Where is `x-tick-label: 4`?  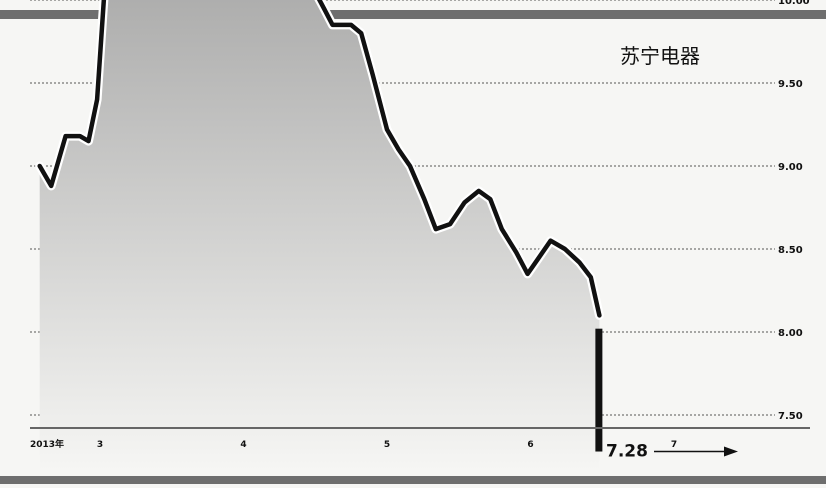
x-tick-label: 4 is located at coordinates (243, 445).